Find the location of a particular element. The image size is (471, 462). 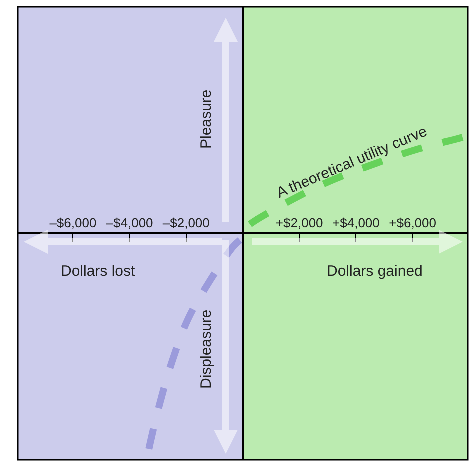

annotation: Dollars lost is located at coordinates (98, 271).